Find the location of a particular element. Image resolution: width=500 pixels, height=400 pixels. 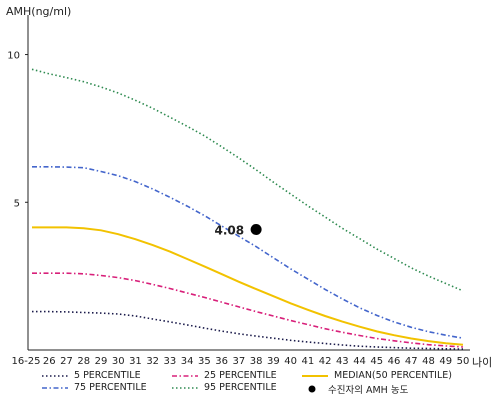

x-tick-label: 50 is located at coordinates (463, 361).